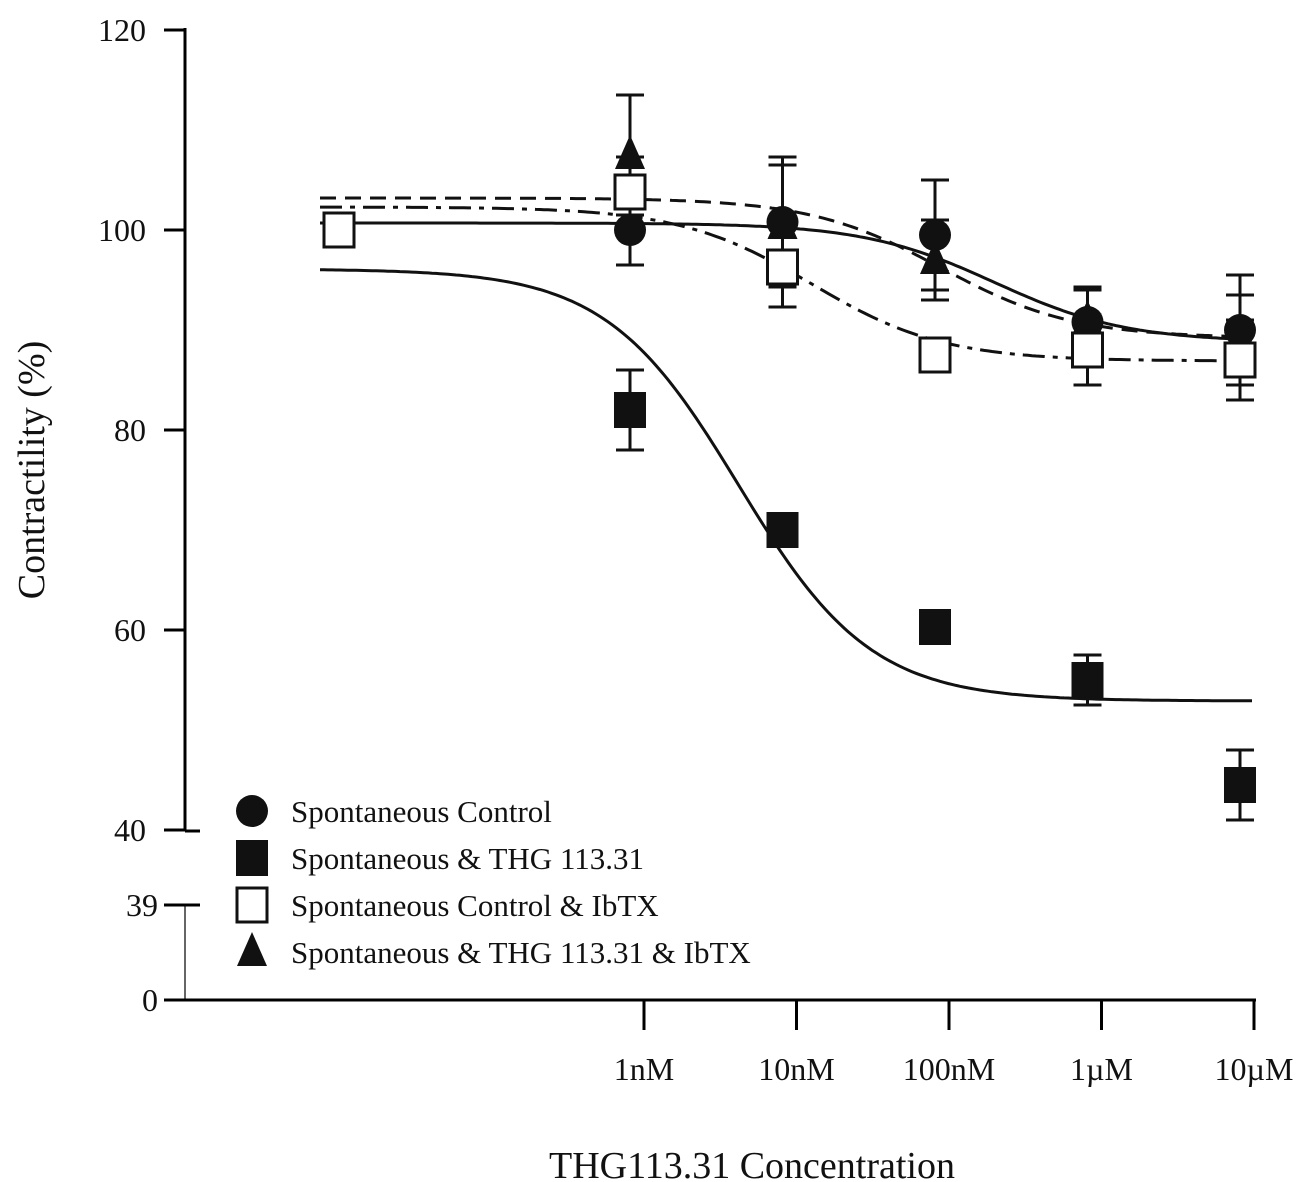 This screenshot has height=1182, width=1302. Describe the element at coordinates (949, 1069) in the screenshot. I see `x-tick-label: 100nM` at that location.